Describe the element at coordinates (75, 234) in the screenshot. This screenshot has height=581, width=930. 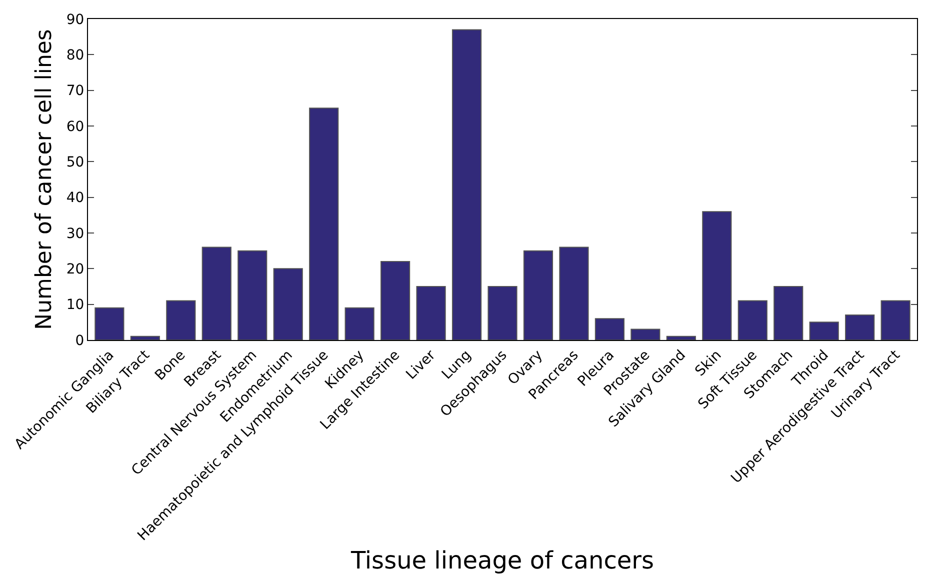
I see `y-tick-label: 30` at that location.